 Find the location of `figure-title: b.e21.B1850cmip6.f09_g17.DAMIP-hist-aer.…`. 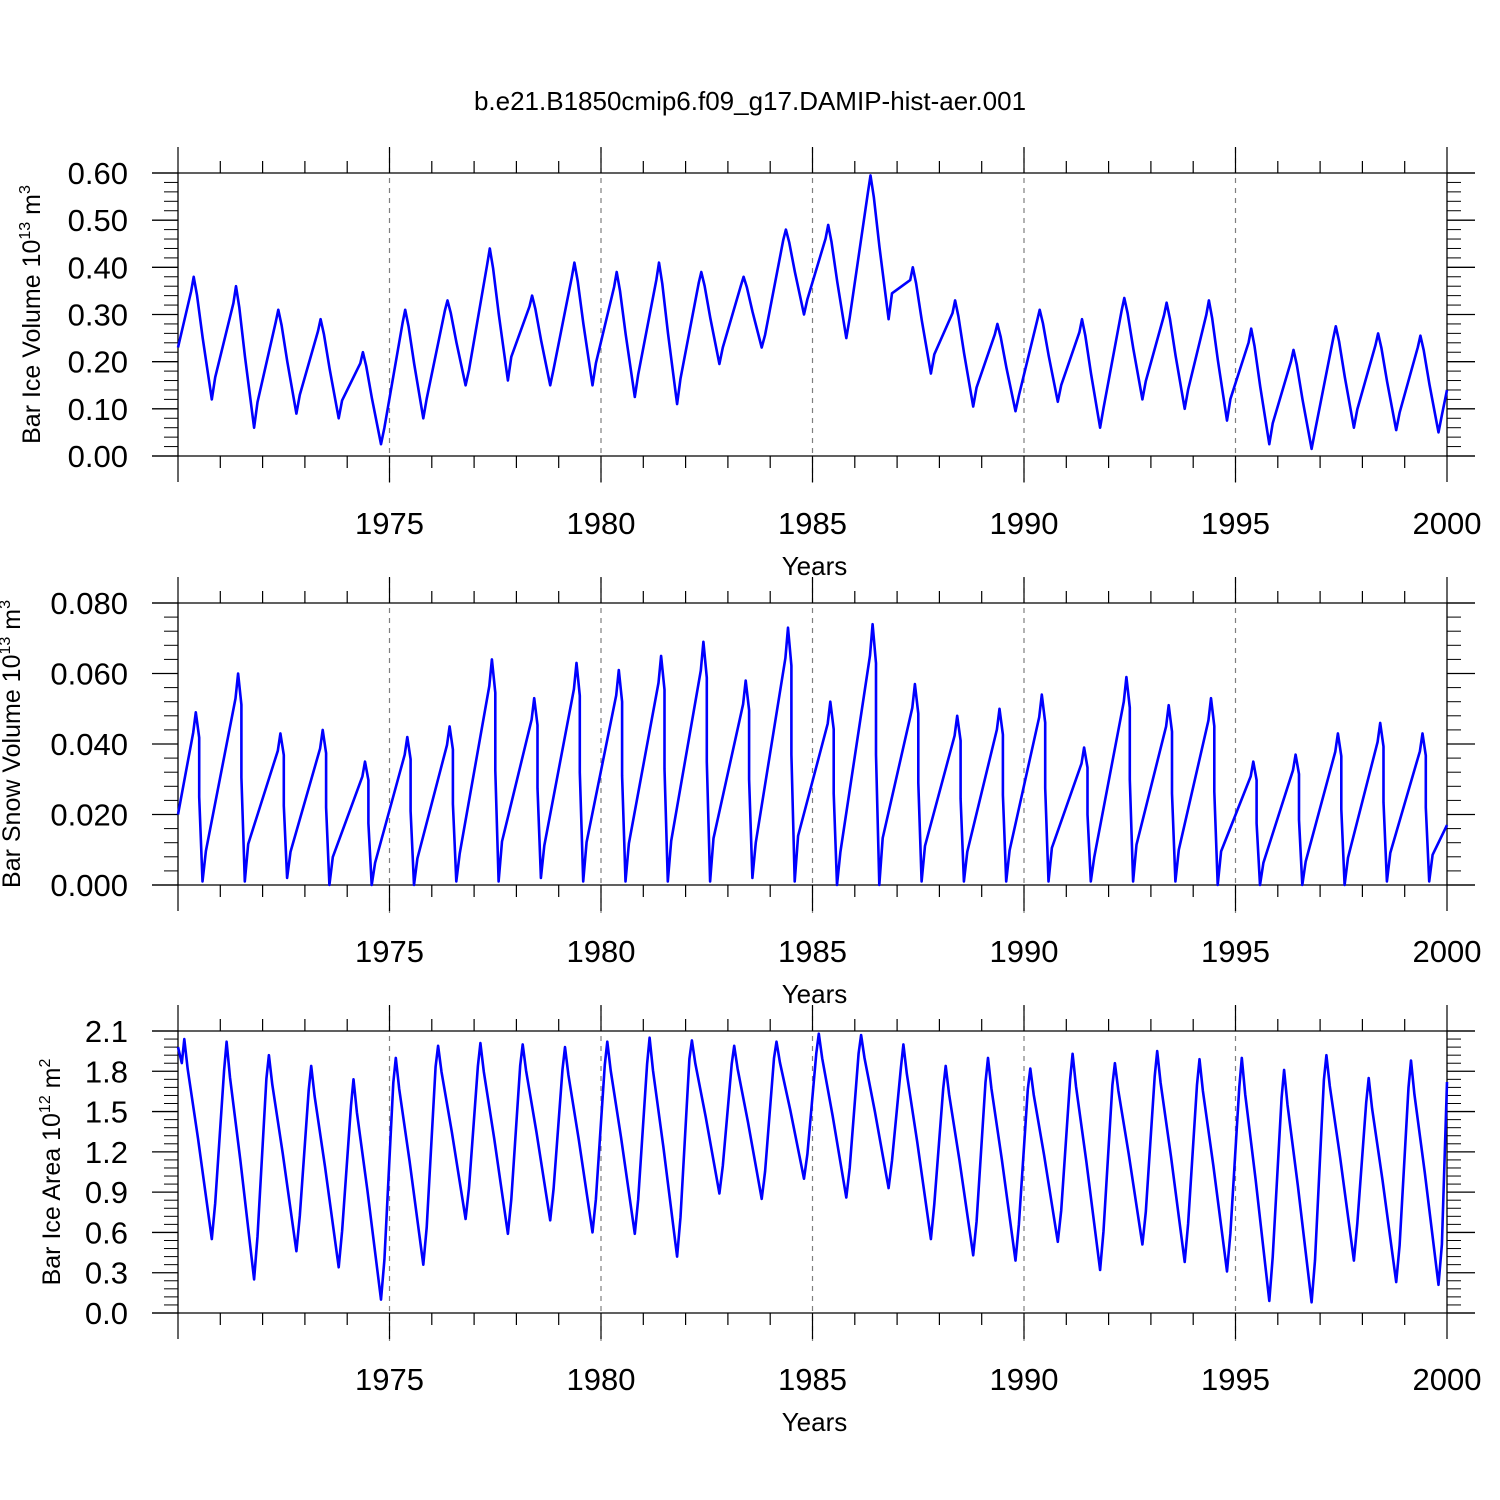

figure-title: b.e21.B1850cmip6.f09_g17.DAMIP-hist-aer.… is located at coordinates (750, 101).